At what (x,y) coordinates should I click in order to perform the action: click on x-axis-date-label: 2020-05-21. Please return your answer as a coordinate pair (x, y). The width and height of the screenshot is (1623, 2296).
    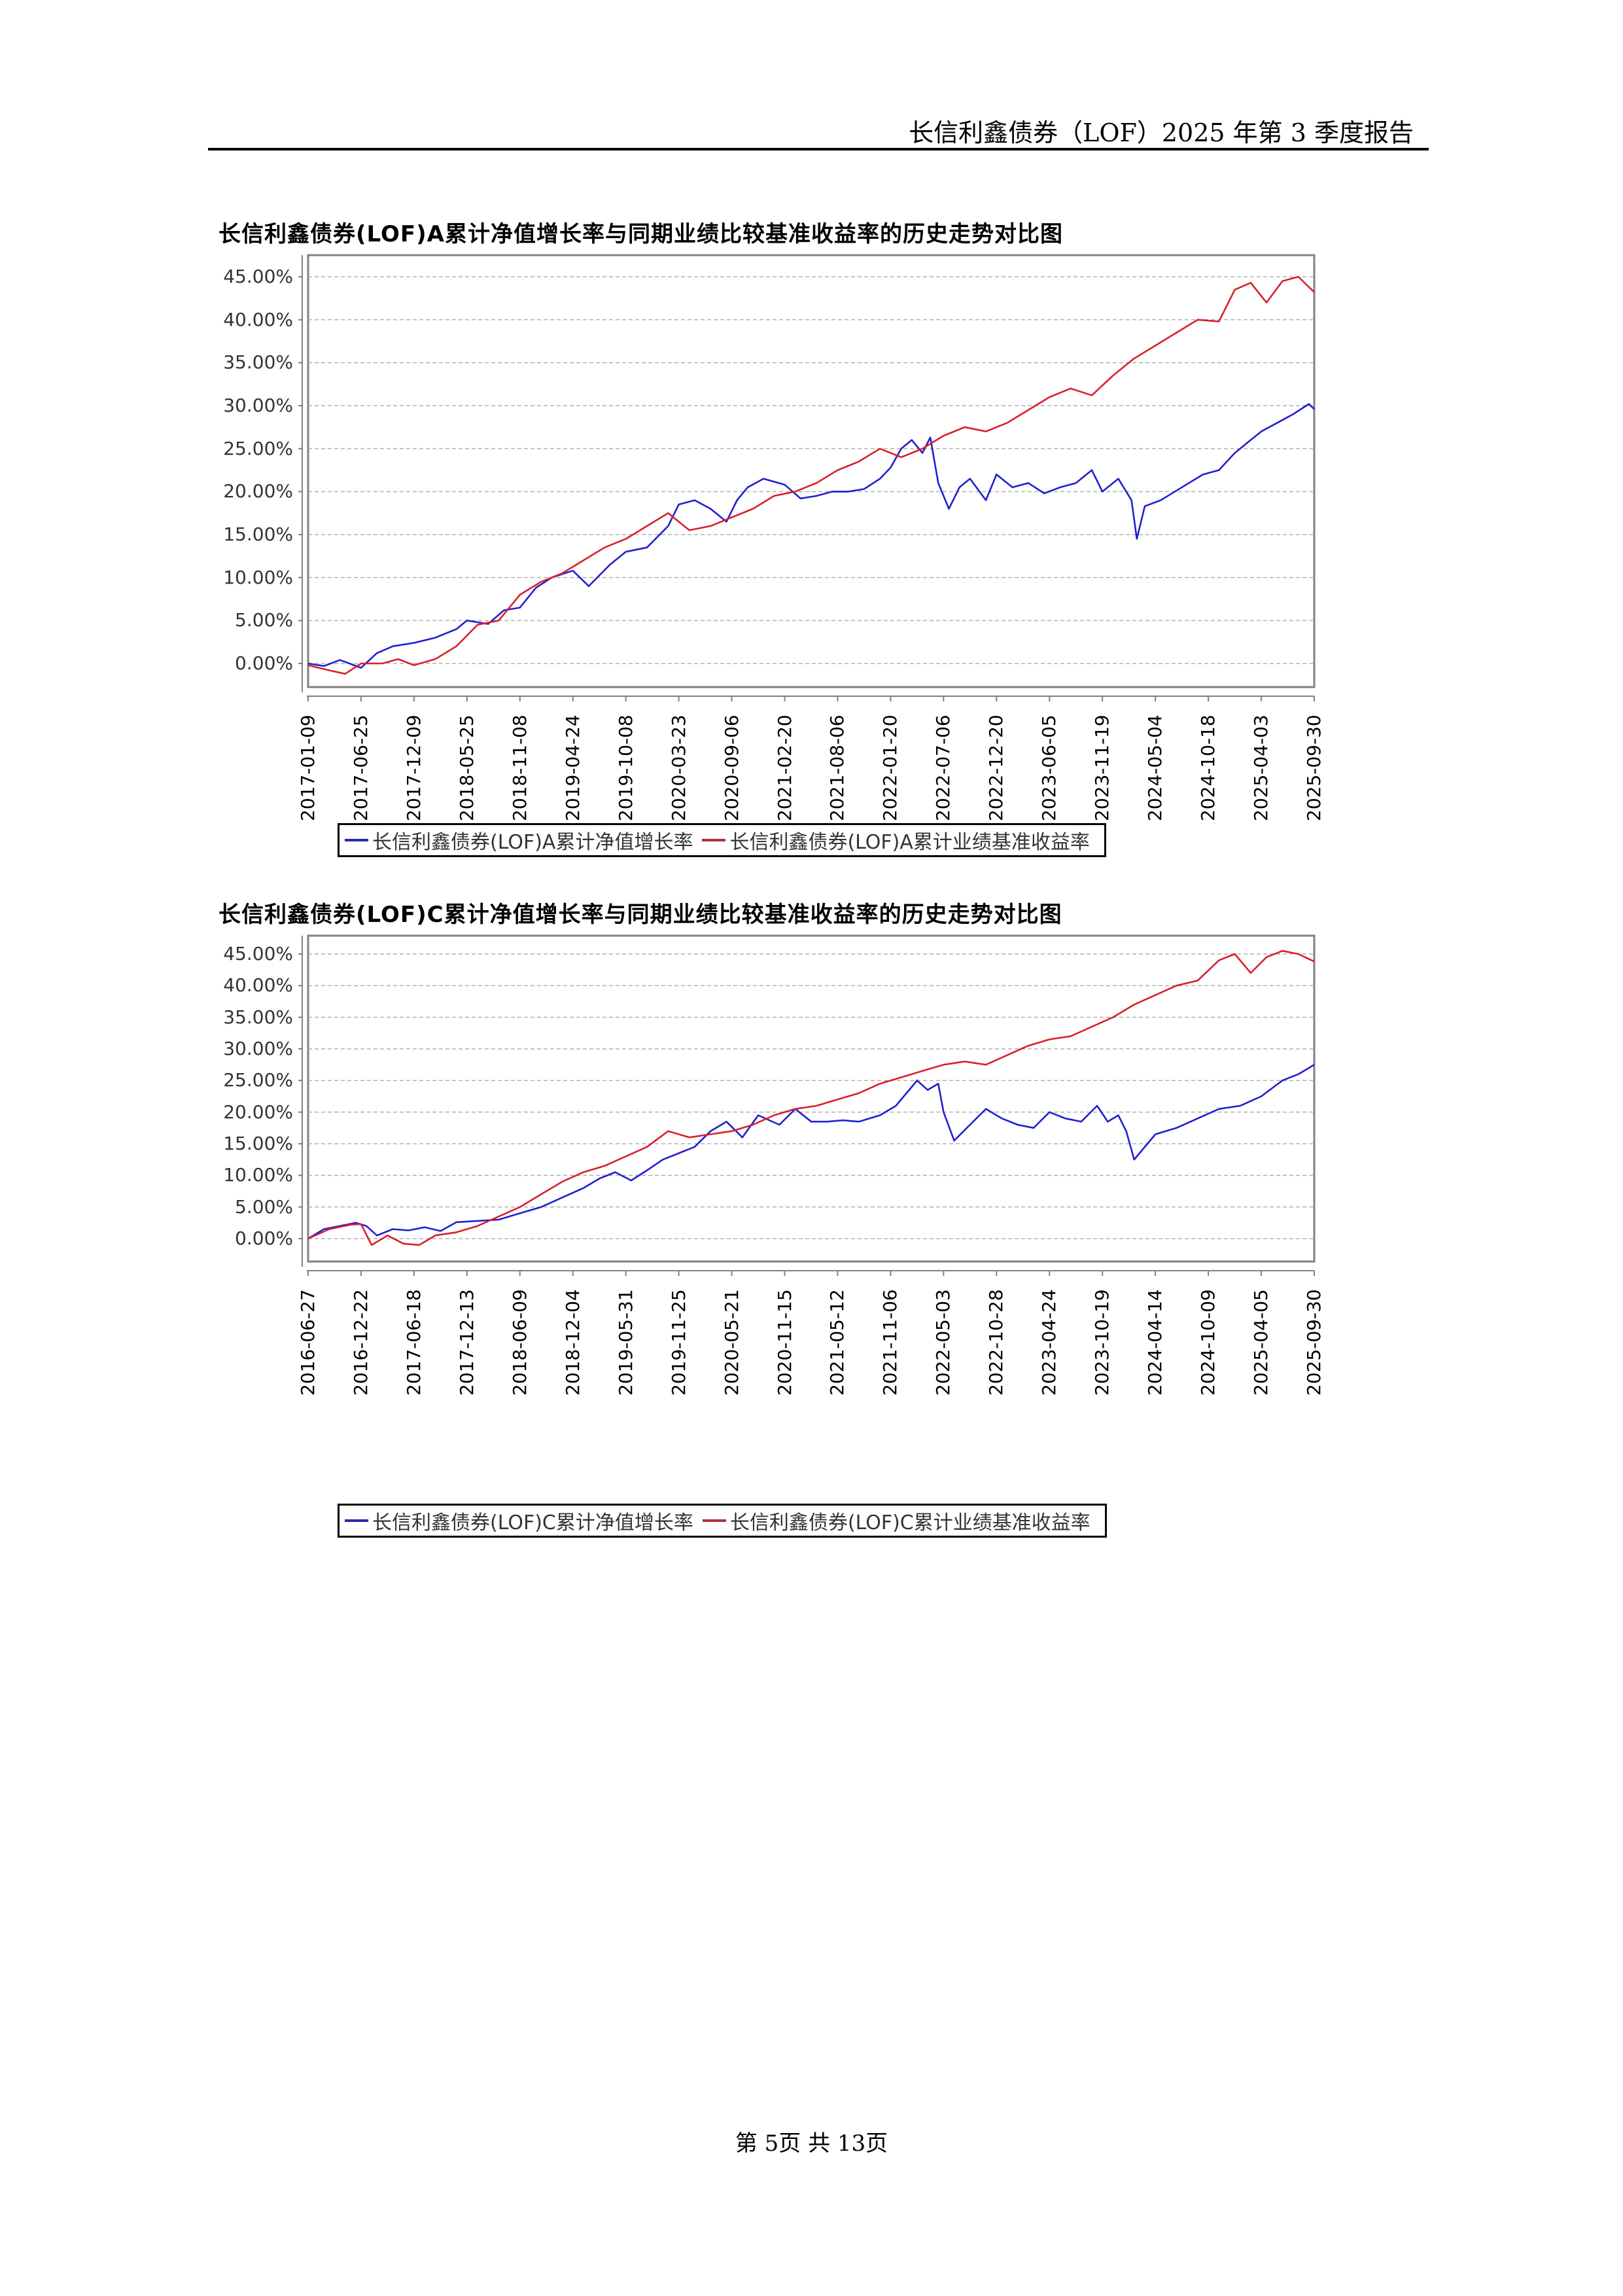
    Looking at the image, I should click on (731, 1343).